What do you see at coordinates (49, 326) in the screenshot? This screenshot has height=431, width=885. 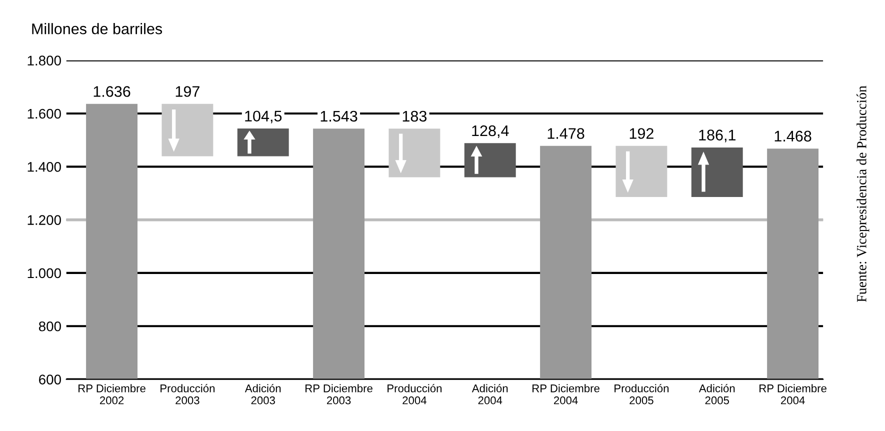 I see `y-tick-label: 800` at bounding box center [49, 326].